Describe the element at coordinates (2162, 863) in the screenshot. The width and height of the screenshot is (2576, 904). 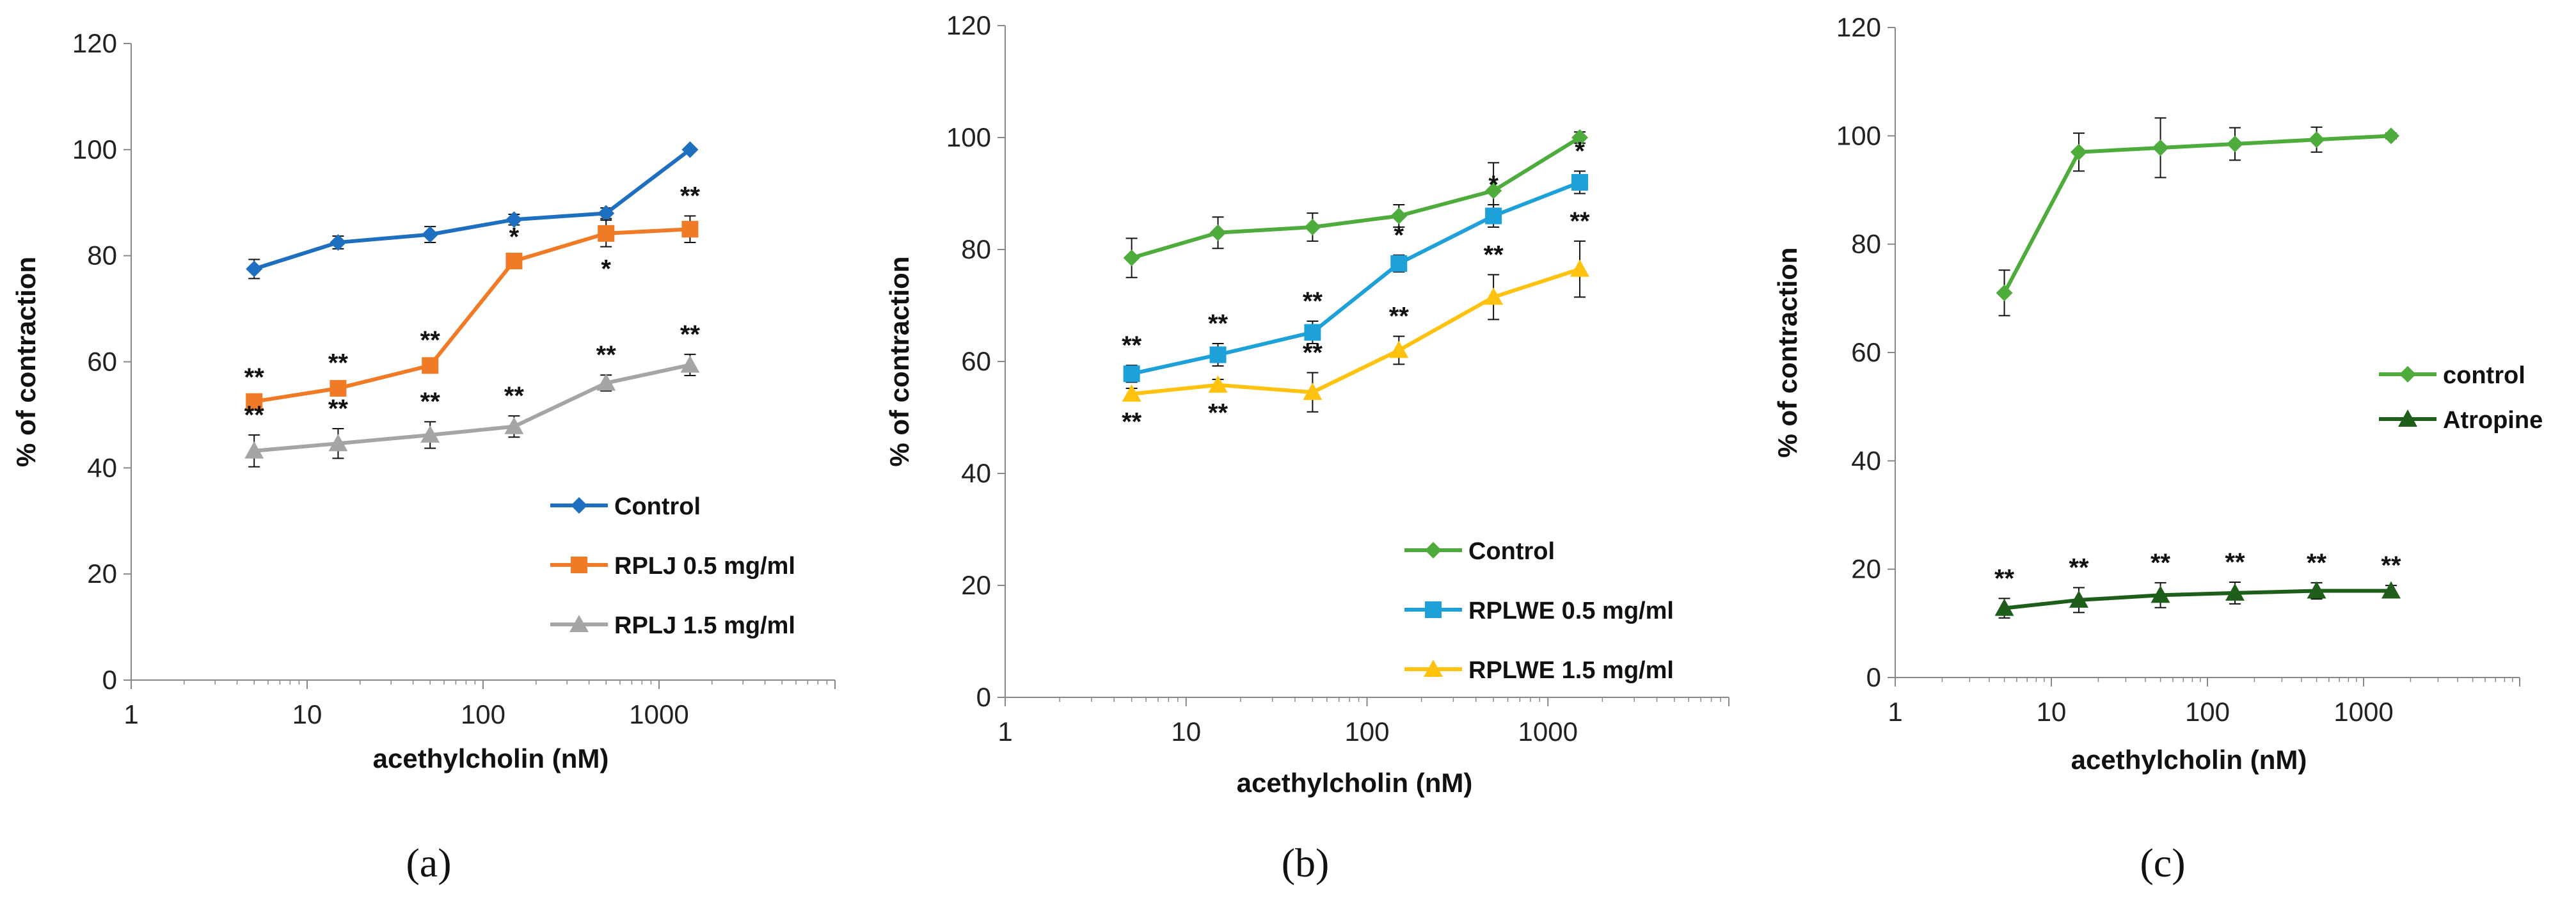
I see `panel-label: (c)` at that location.